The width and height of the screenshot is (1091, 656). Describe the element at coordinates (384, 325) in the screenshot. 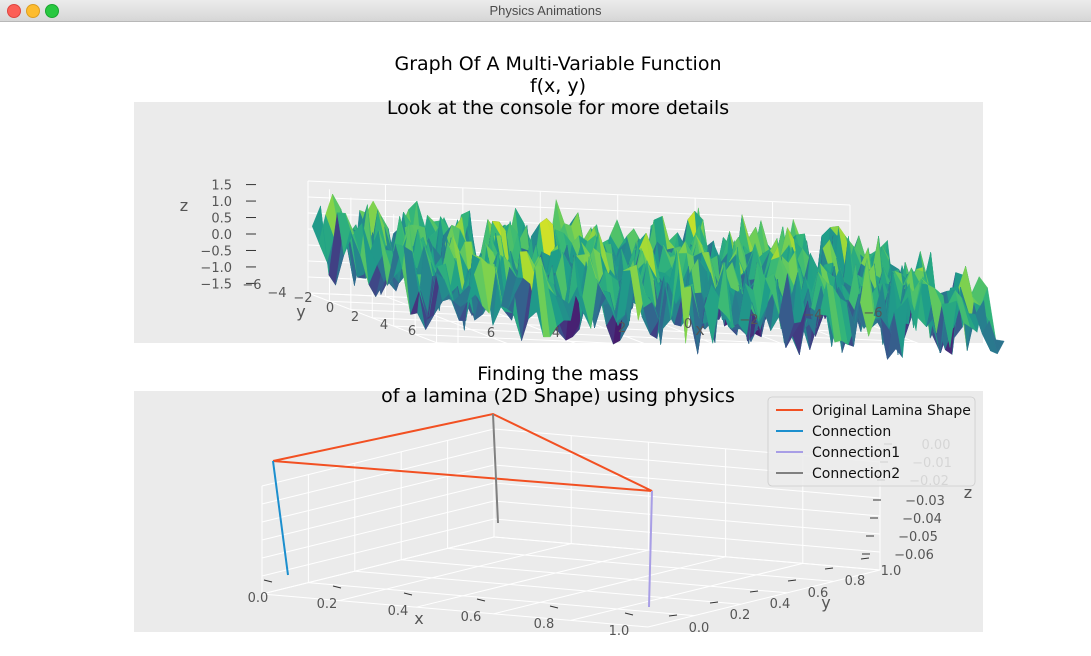

I see `y-tick-label: 4` at that location.